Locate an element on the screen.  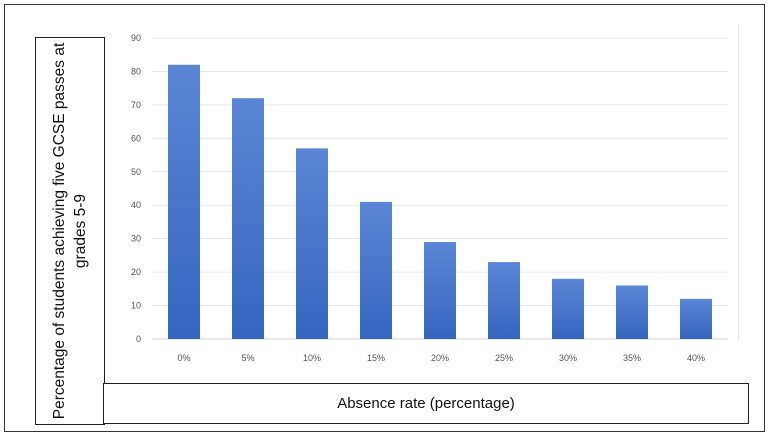
x-axis-label: Absence rate (percentage) is located at coordinates (426, 403).